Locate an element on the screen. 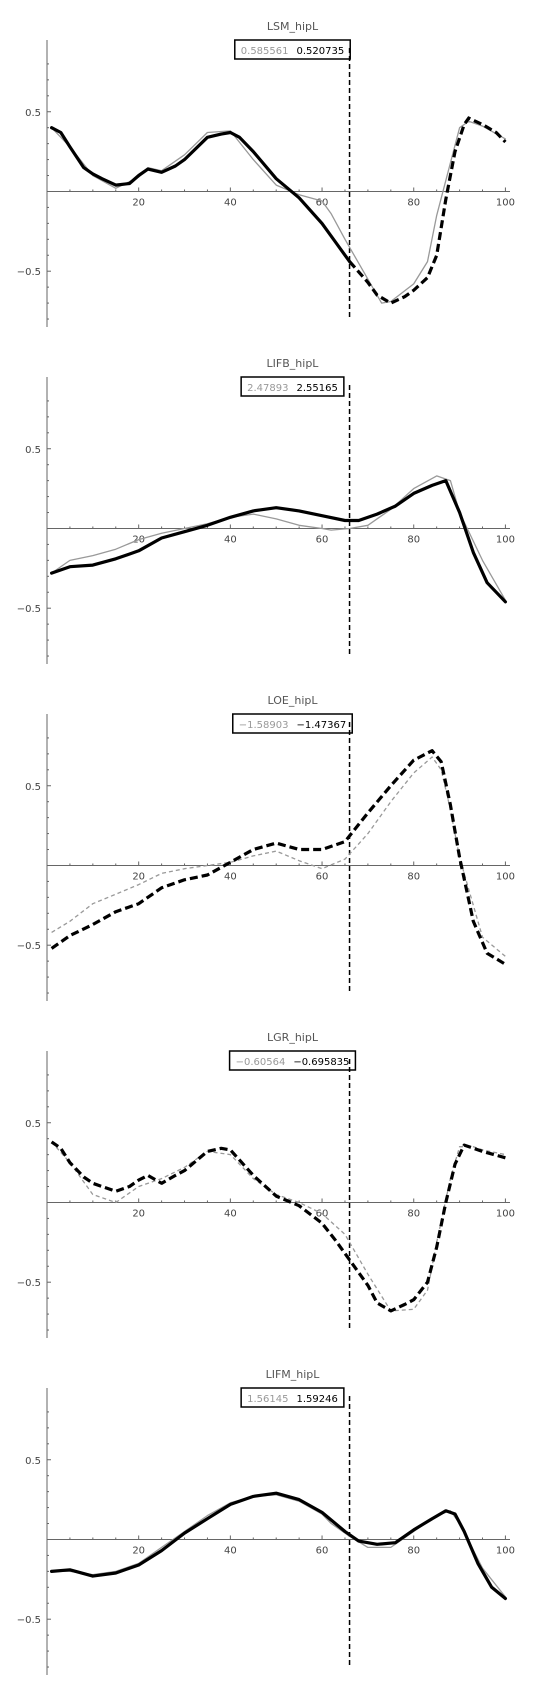  legend-item-model: 2.55165 is located at coordinates (317, 388).